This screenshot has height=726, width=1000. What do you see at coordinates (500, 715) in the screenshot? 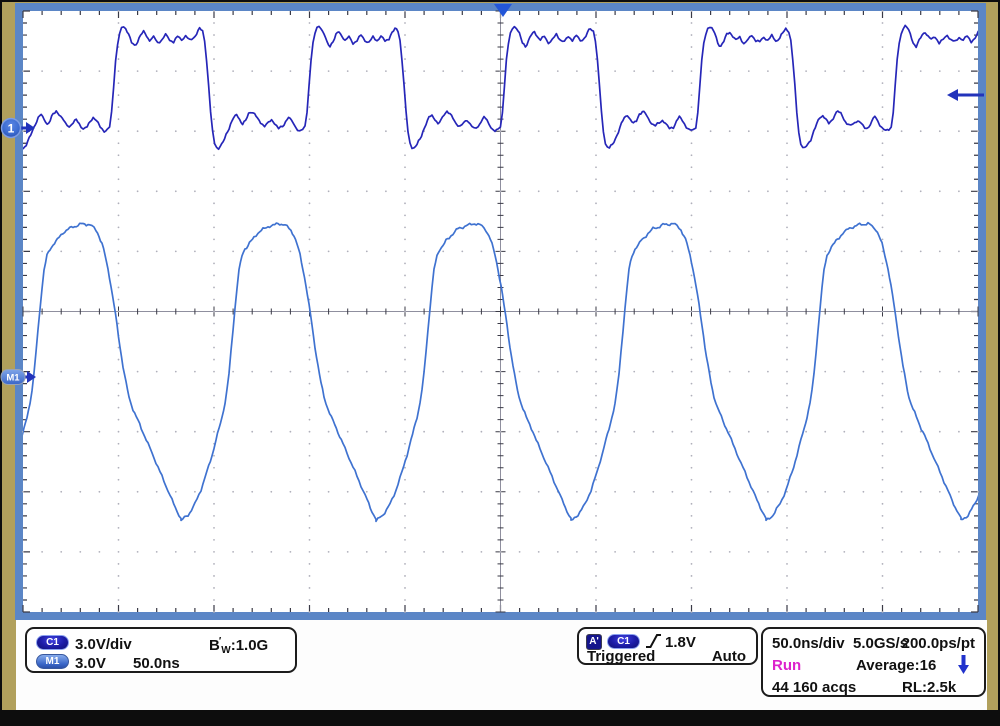
I see `bottom-strip` at bounding box center [500, 715].